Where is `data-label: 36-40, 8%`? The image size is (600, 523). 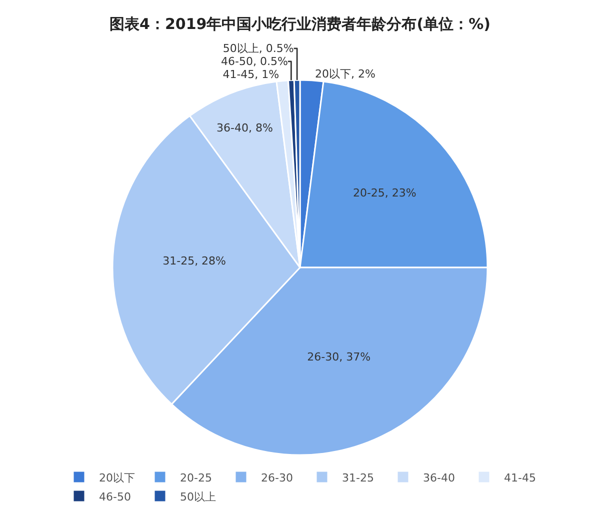
data-label: 36-40, 8% is located at coordinates (244, 127).